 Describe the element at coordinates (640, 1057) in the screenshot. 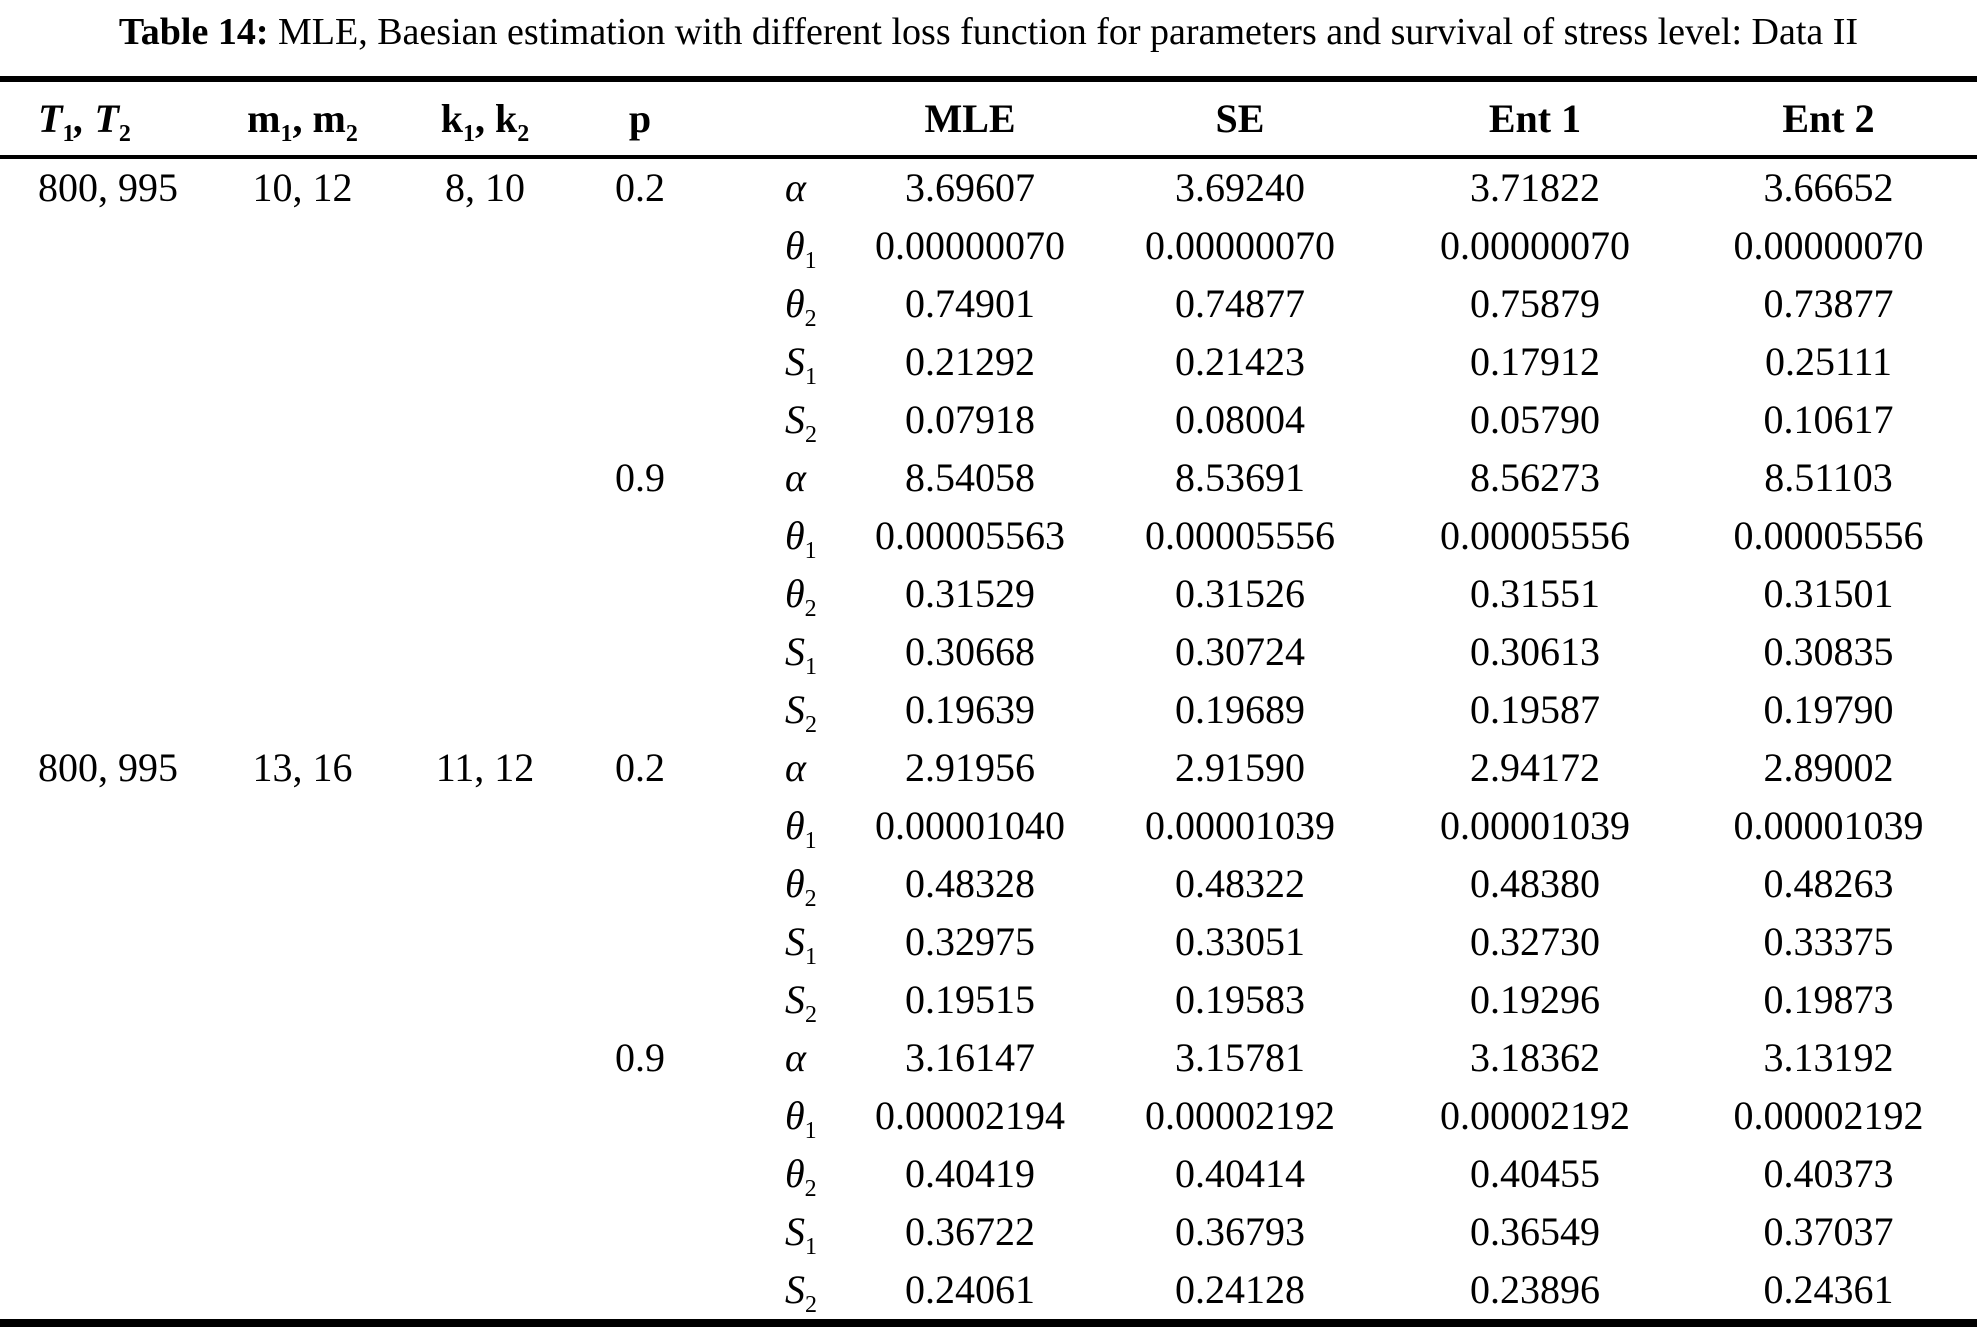

I see `cell-p: 0.9` at that location.